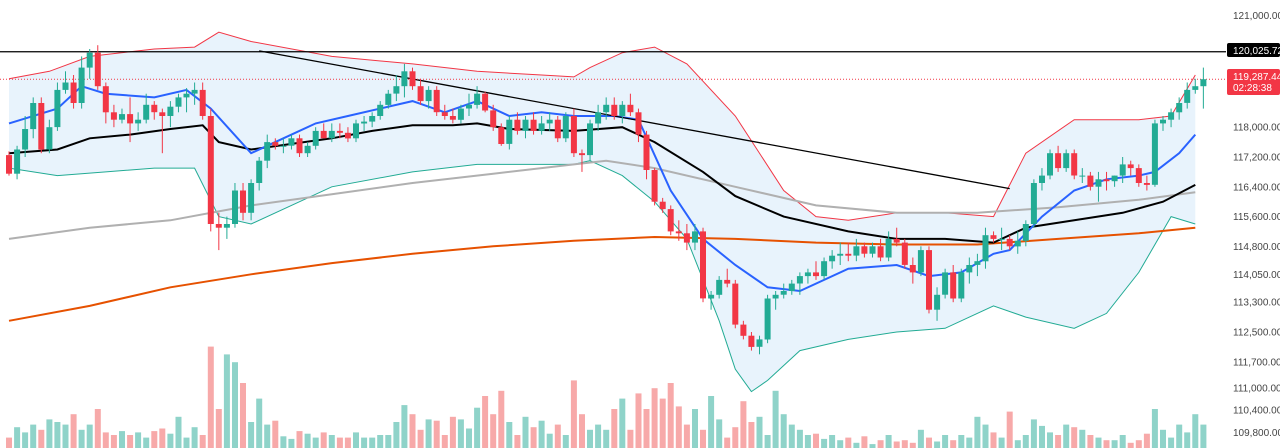 The height and width of the screenshot is (448, 1280). I want to click on y-tick-label: 121,000.00, so click(1256, 16).